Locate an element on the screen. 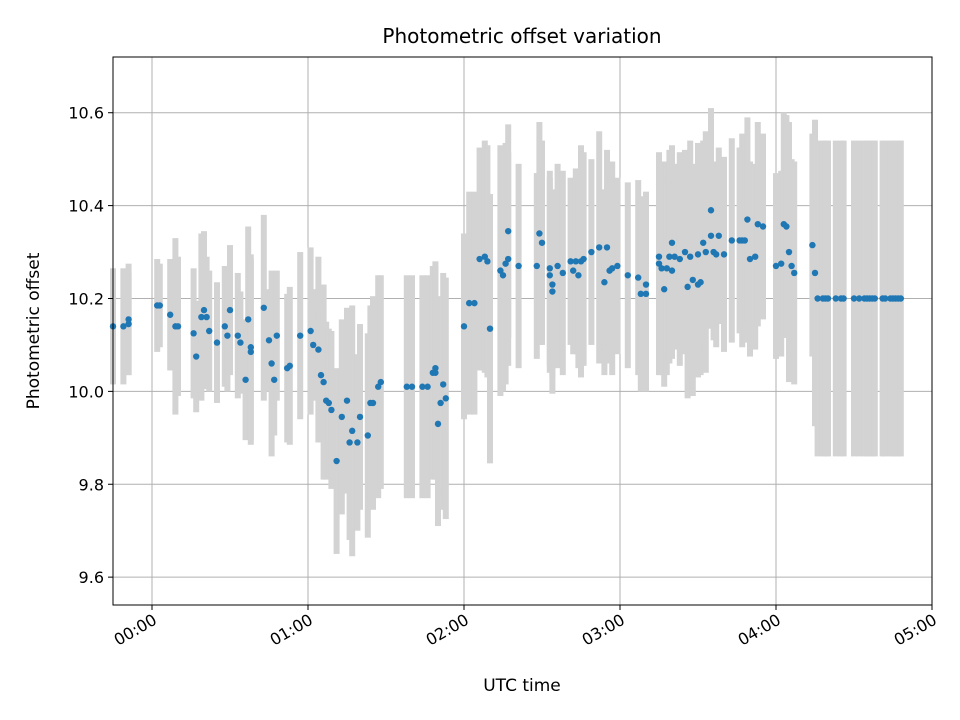 The height and width of the screenshot is (720, 960). x-axis-ticks: 00:00 01:00 02:00 03:00 04:00 05:00 is located at coordinates (525, 627).